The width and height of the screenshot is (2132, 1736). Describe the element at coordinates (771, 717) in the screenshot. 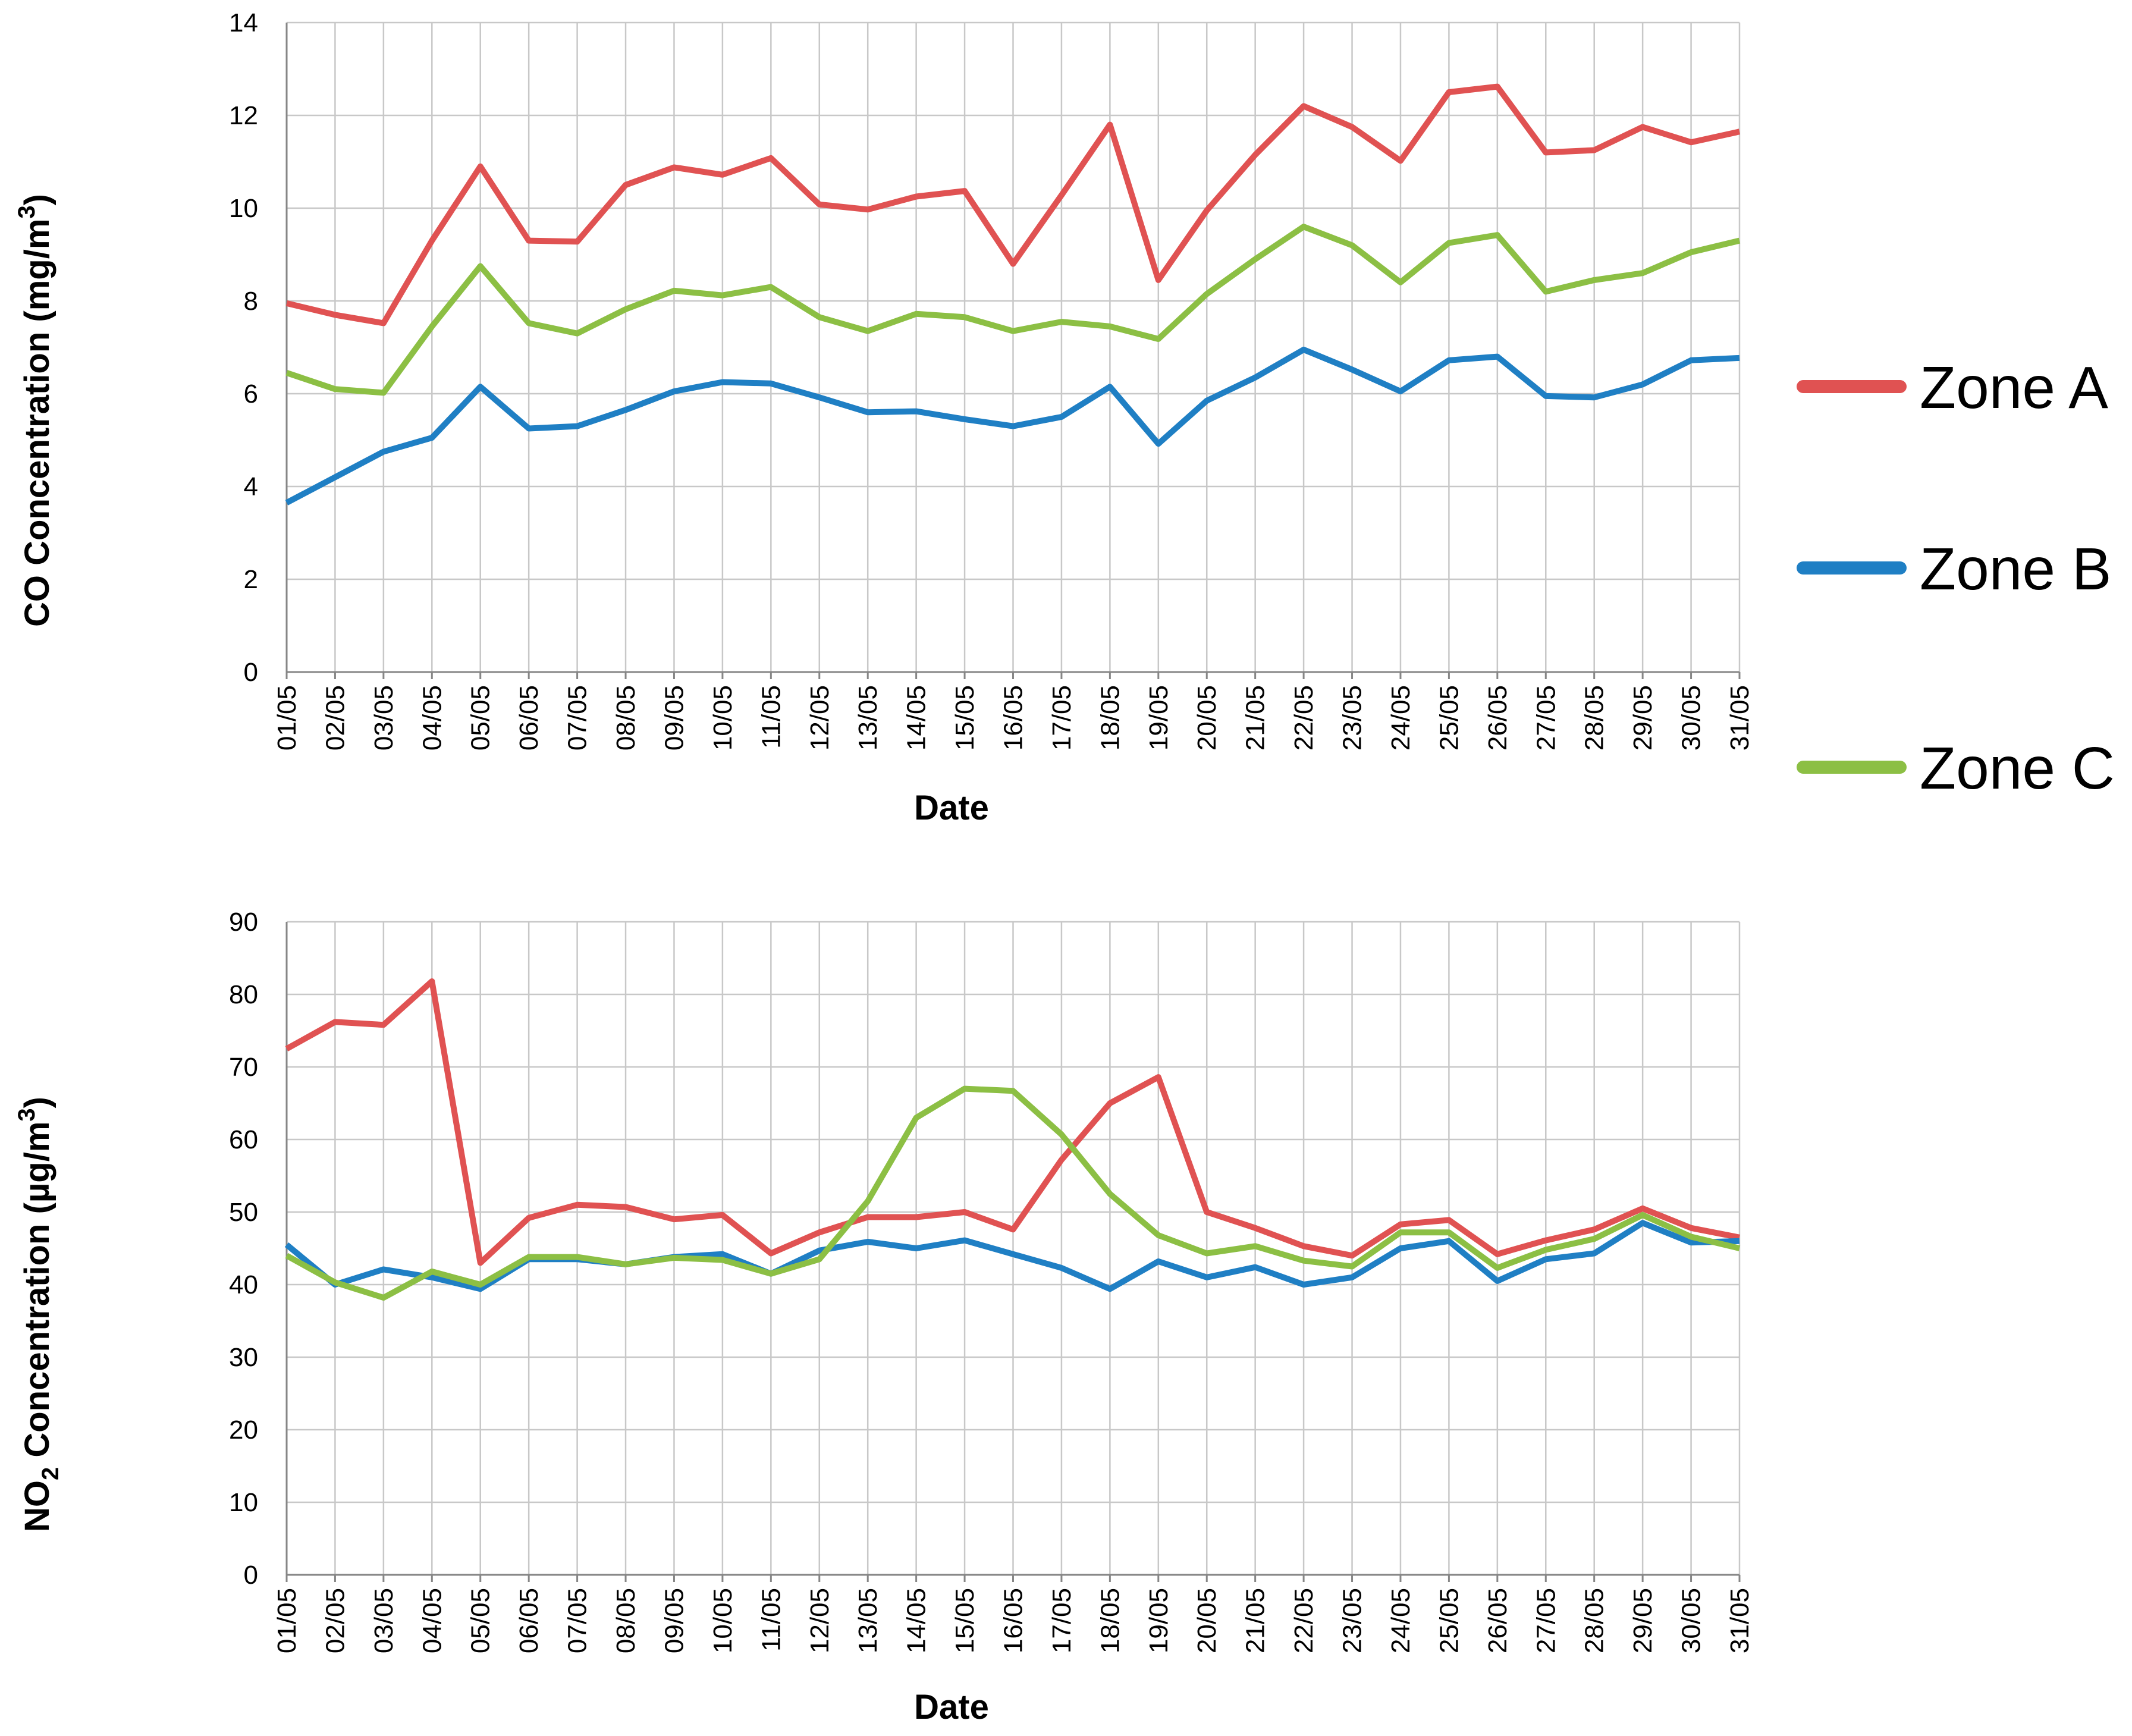

I see `co-x-tick-label: 11/05` at that location.